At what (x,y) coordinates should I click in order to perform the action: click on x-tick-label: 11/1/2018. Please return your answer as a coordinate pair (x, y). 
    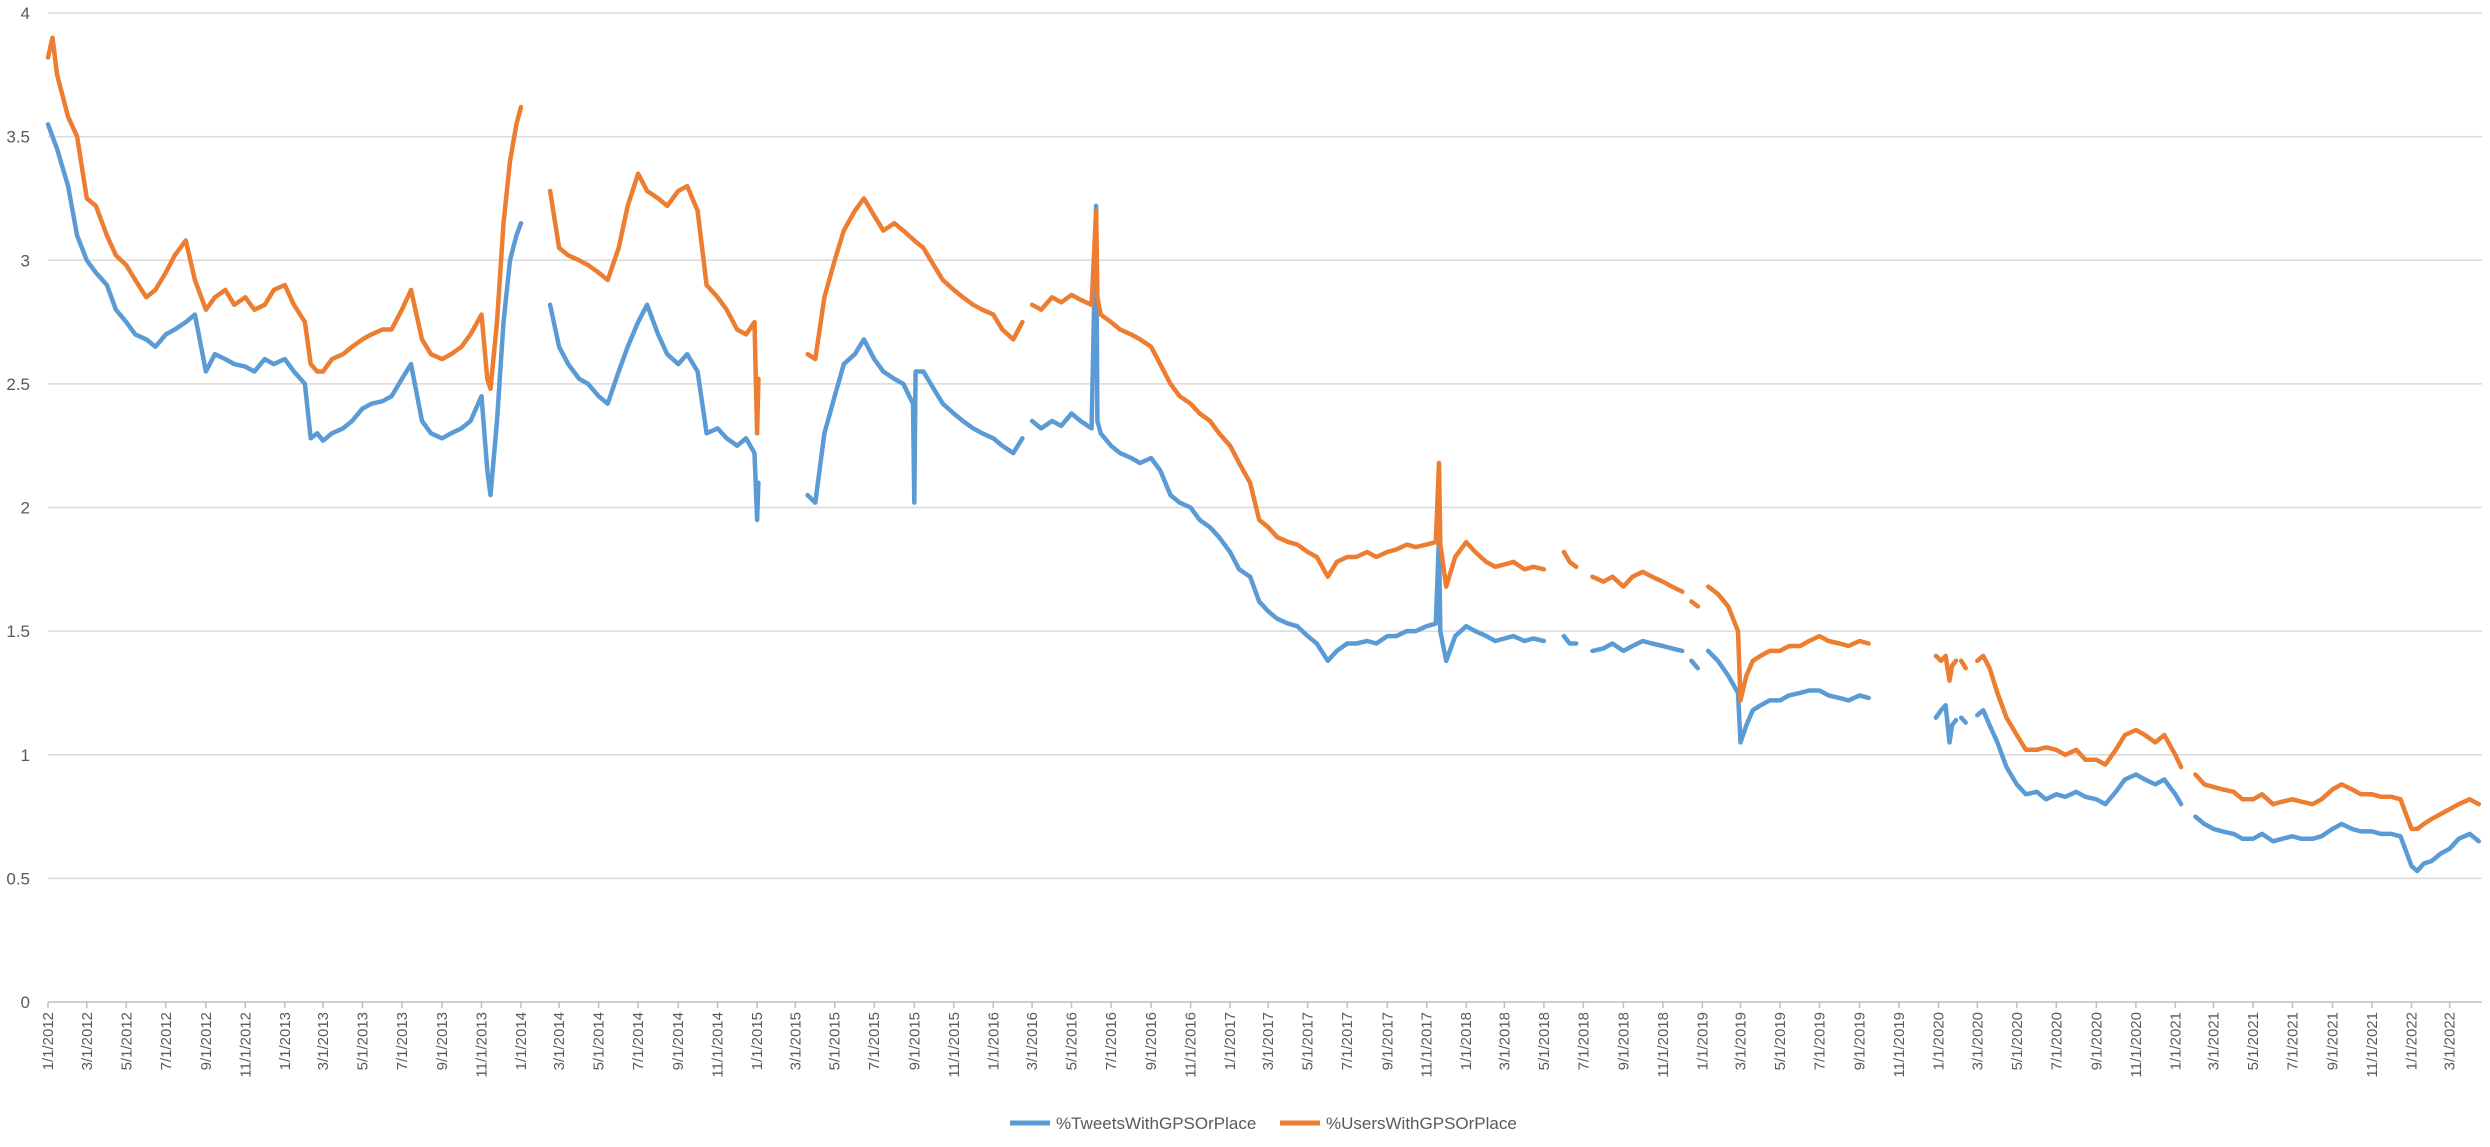
    Looking at the image, I should click on (1663, 1045).